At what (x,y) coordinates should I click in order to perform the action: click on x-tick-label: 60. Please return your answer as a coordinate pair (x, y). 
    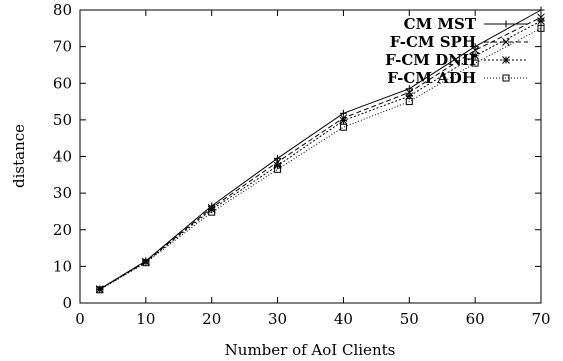
    Looking at the image, I should click on (475, 319).